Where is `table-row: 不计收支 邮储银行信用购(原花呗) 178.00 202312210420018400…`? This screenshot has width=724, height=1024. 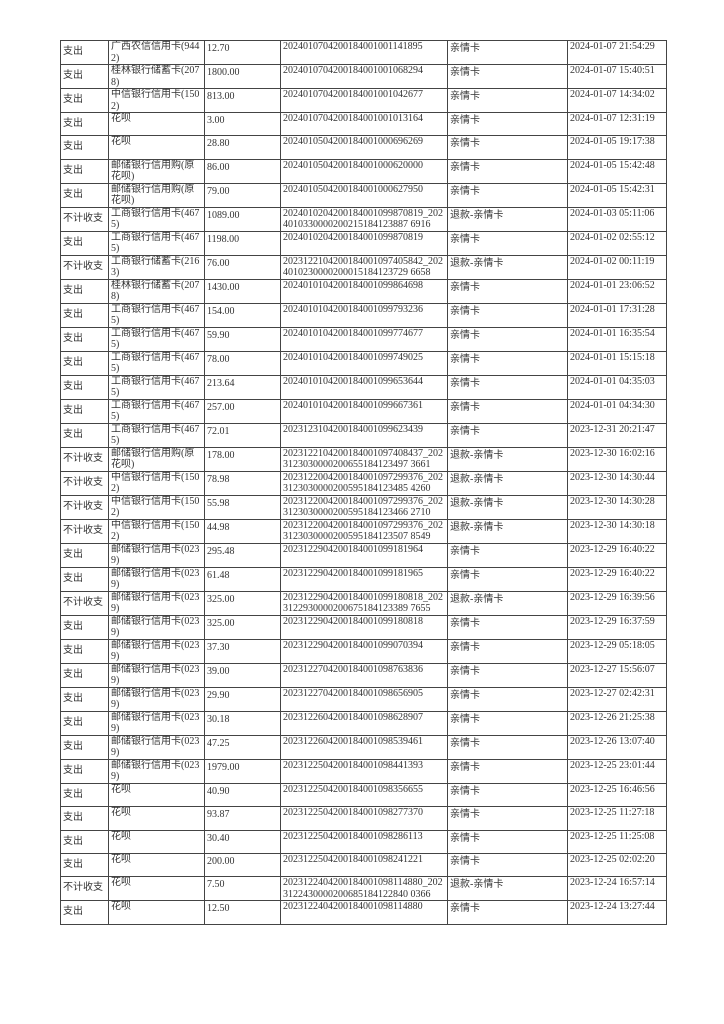 table-row: 不计收支 邮储银行信用购(原花呗) 178.00 202312210420018400… is located at coordinates (363, 459).